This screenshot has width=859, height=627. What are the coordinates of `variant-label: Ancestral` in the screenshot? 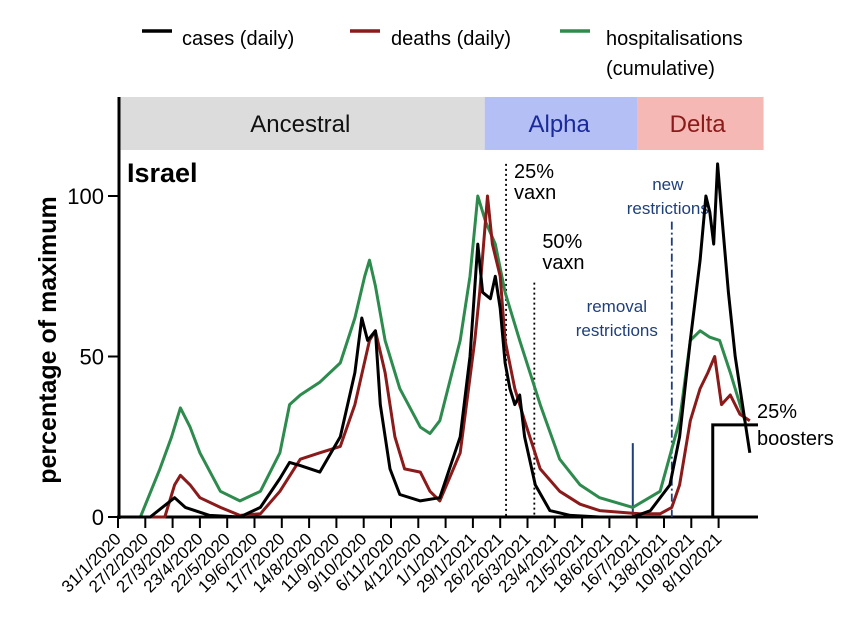 It's located at (300, 124).